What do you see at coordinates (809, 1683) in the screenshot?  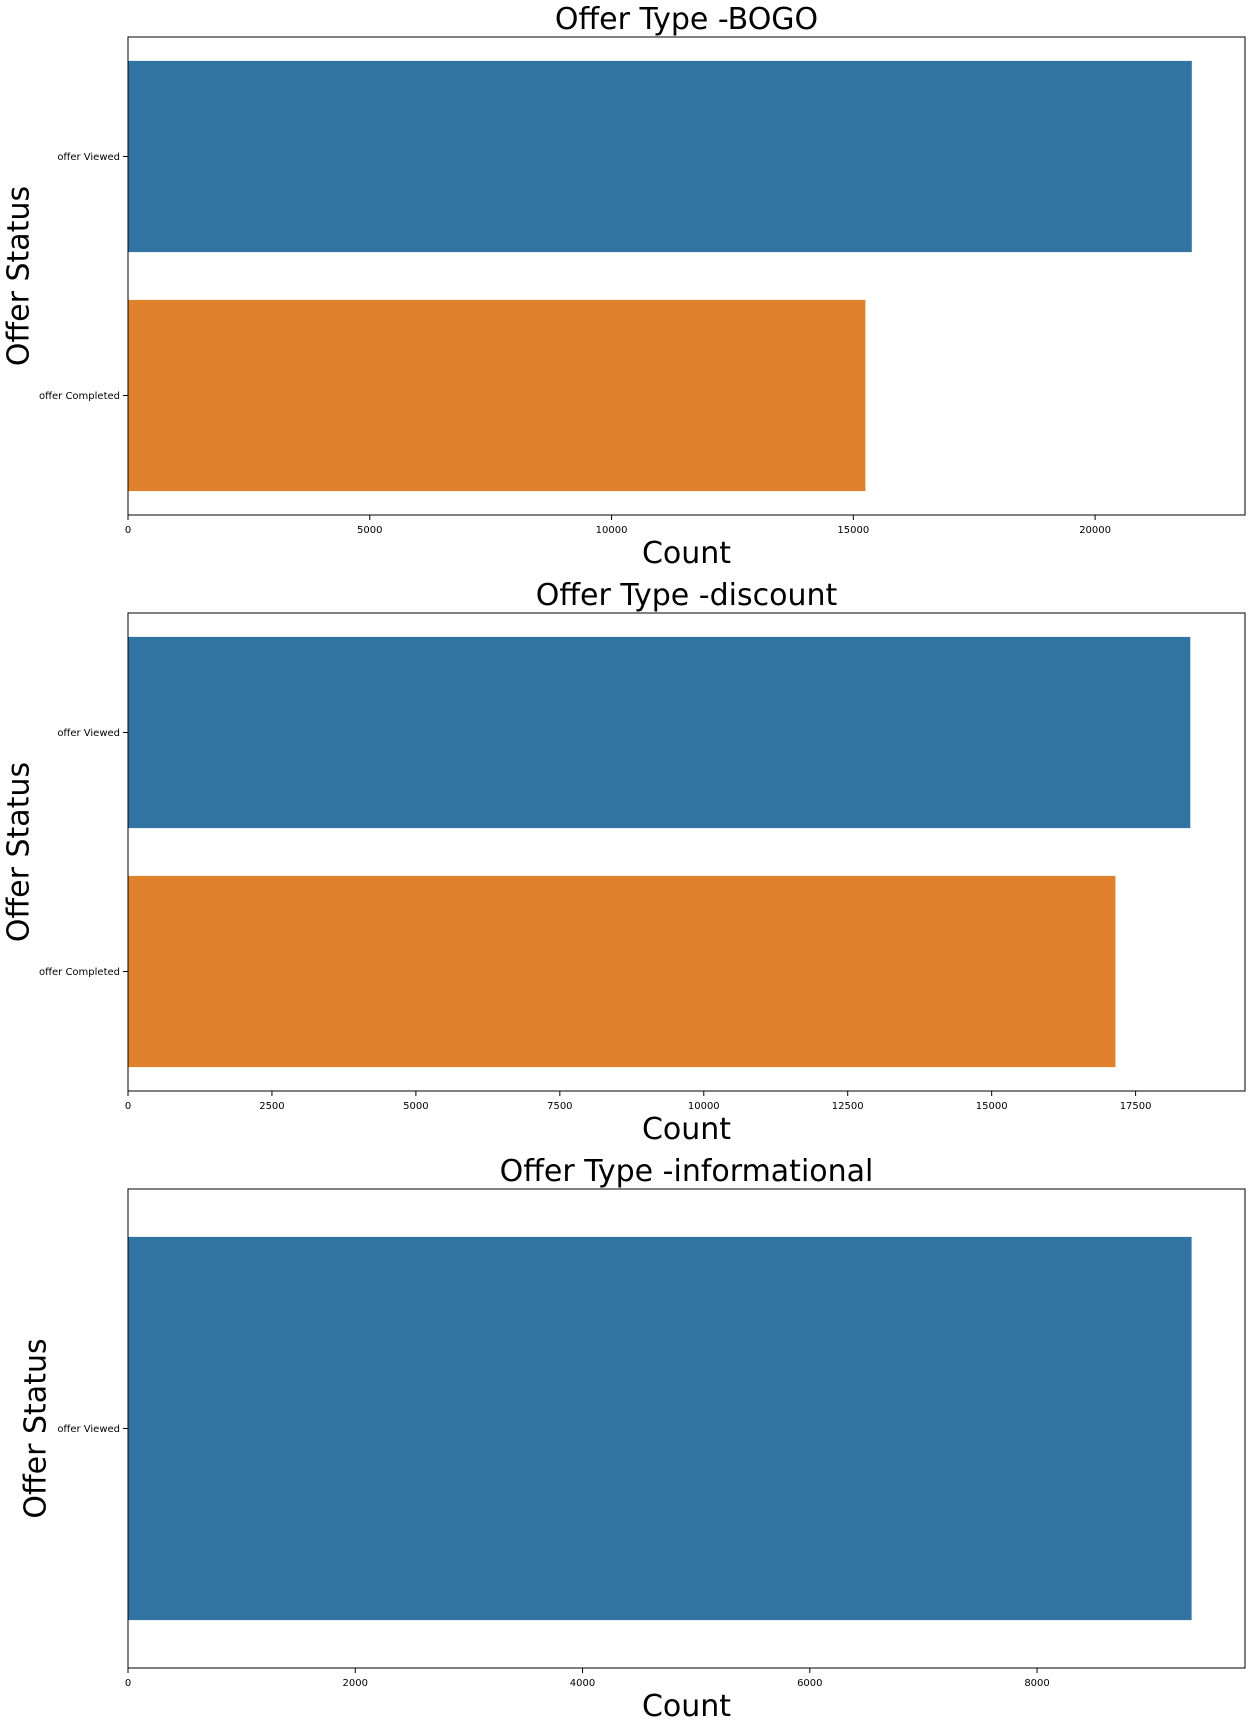 I see `x-tick-label: 6000` at bounding box center [809, 1683].